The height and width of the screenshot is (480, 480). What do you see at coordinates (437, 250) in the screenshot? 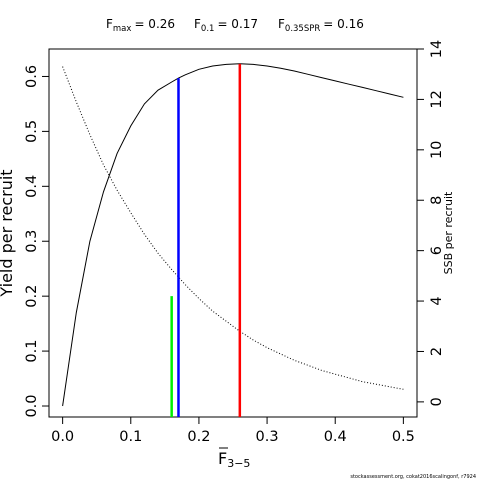
I see `y2-tick-label: 6` at bounding box center [437, 250].